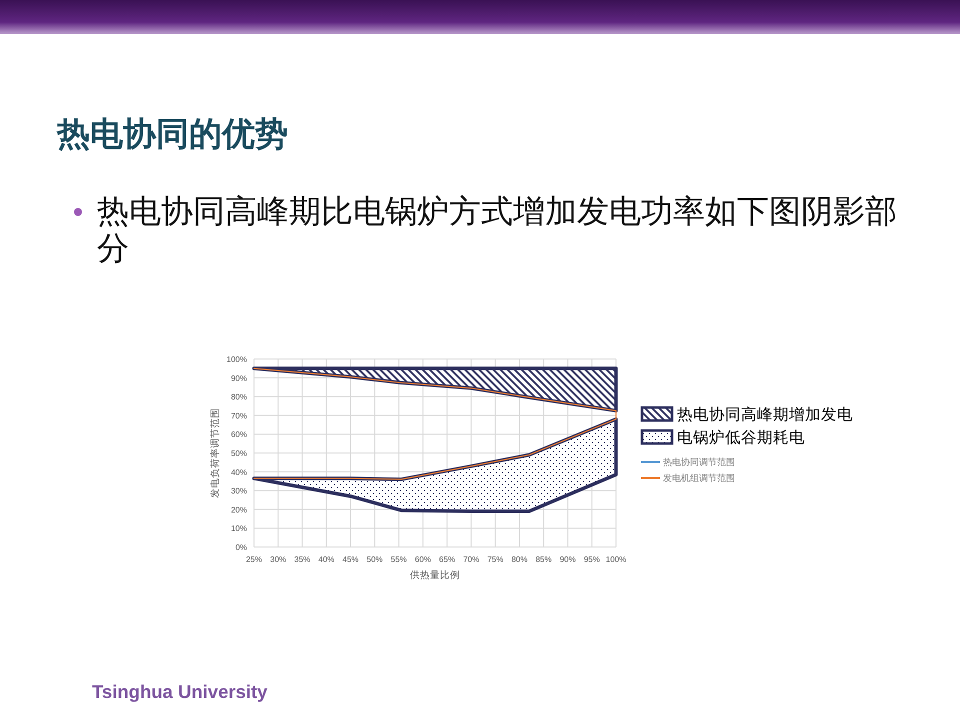  What do you see at coordinates (238, 378) in the screenshot?
I see `ytick: 90%` at bounding box center [238, 378].